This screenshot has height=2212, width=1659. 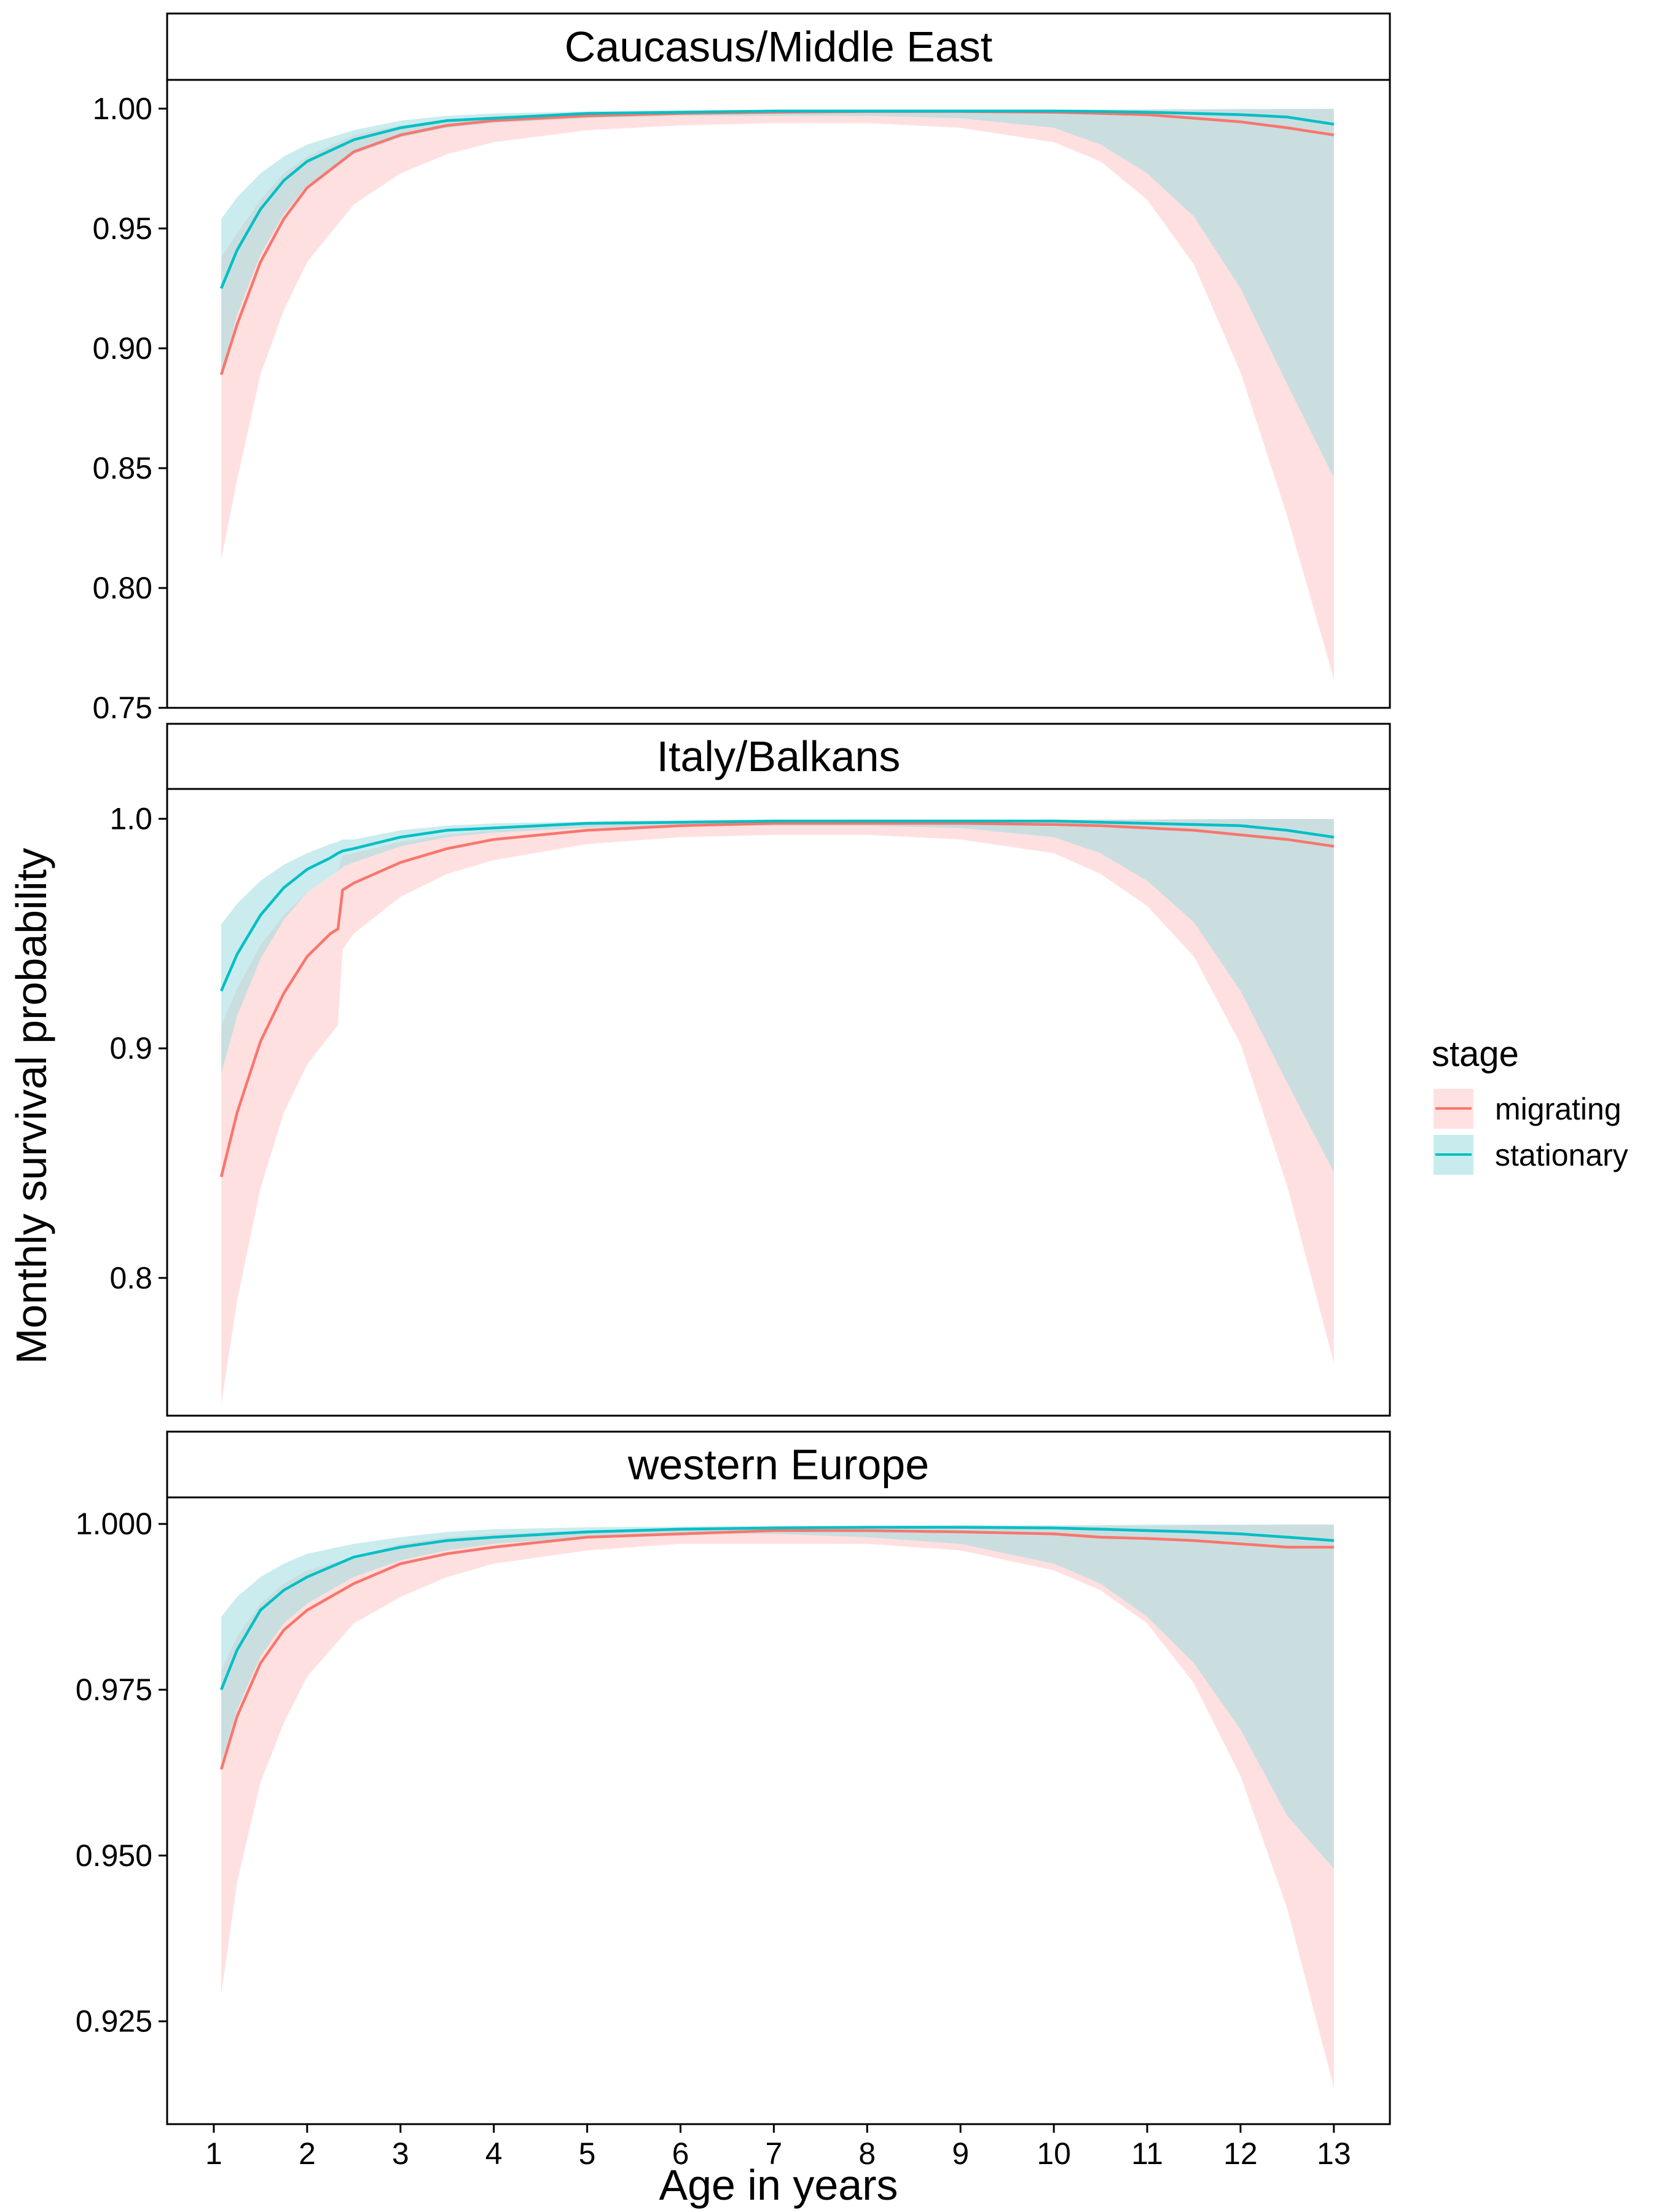 What do you see at coordinates (777, 995) in the screenshot?
I see `ribbon-stationary-italy-balkans` at bounding box center [777, 995].